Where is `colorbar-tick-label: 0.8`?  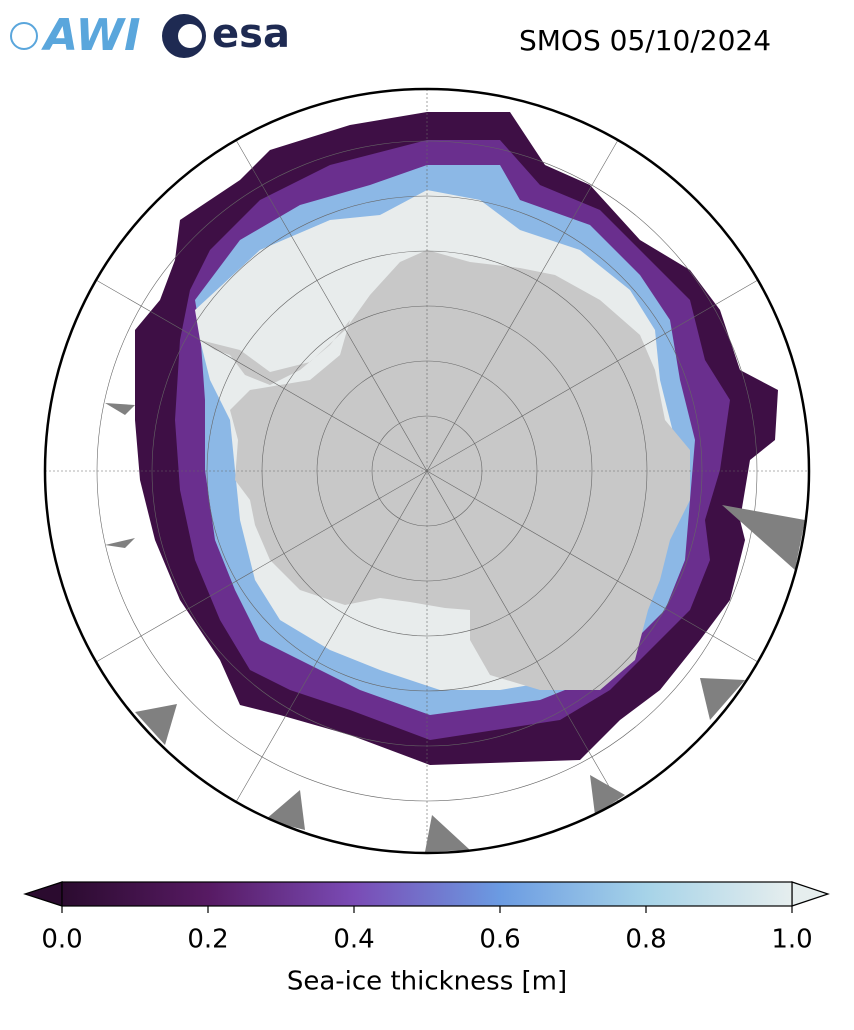
colorbar-tick-label: 0.8 is located at coordinates (645, 940).